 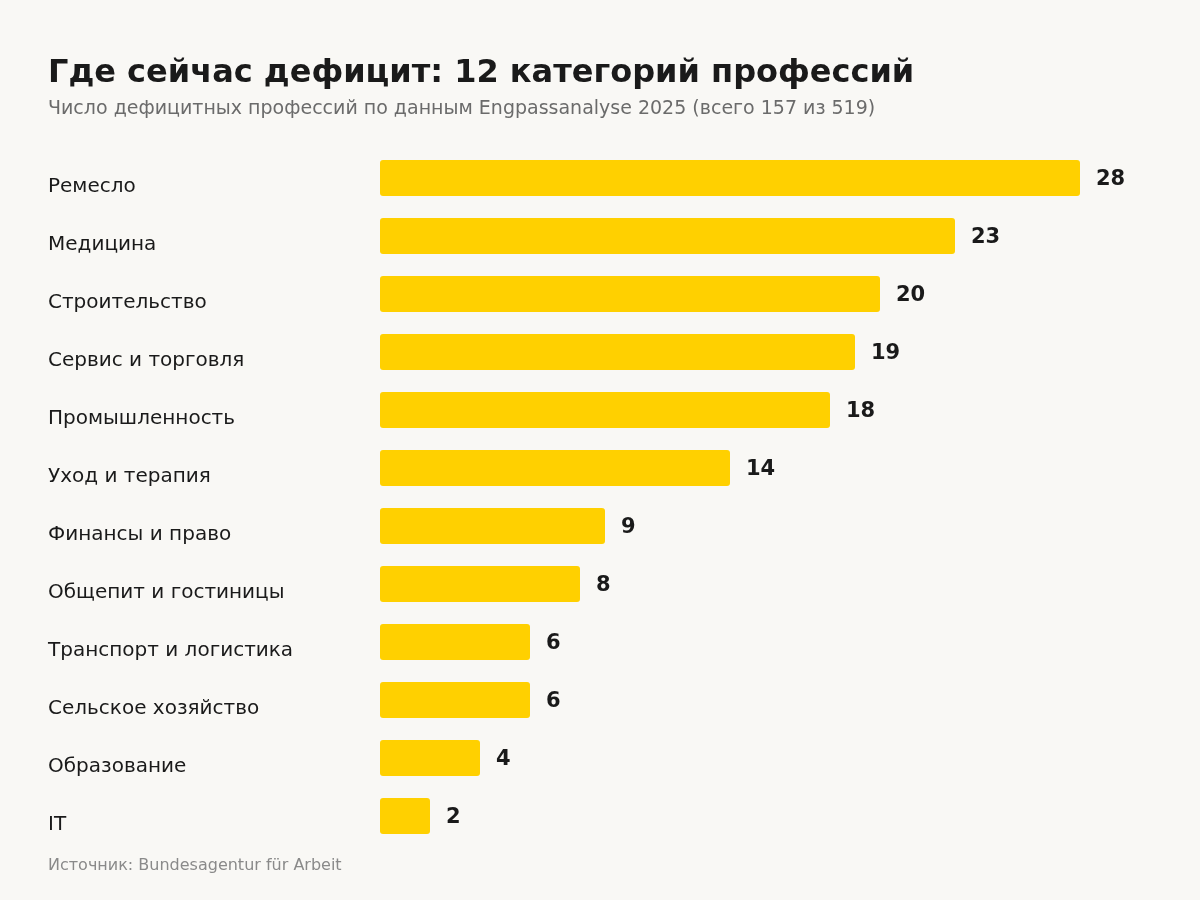 I want to click on y-tick-label: Образование, so click(x=117, y=765).